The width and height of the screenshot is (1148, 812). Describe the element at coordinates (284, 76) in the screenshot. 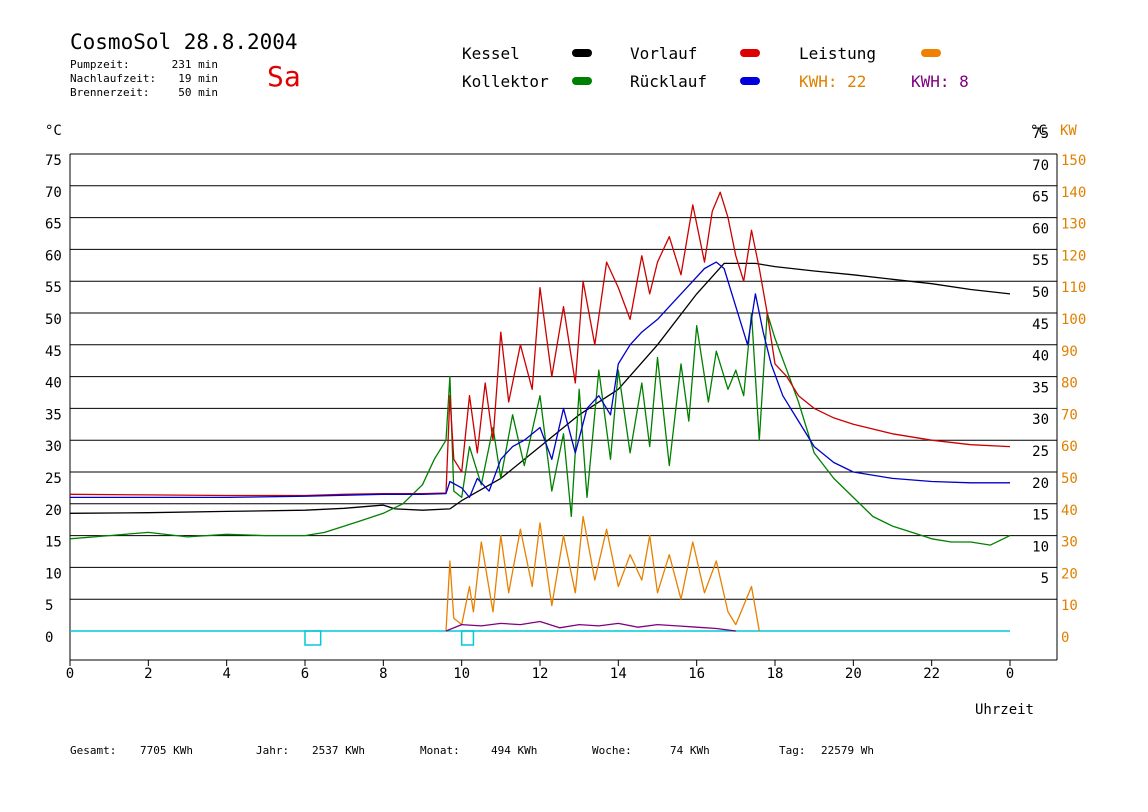

I see `day-label: Sa` at that location.